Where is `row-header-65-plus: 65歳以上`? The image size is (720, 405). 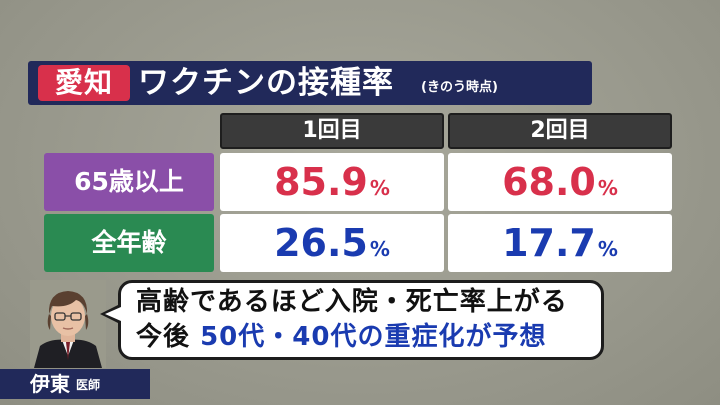 row-header-65-plus: 65歳以上 is located at coordinates (129, 182).